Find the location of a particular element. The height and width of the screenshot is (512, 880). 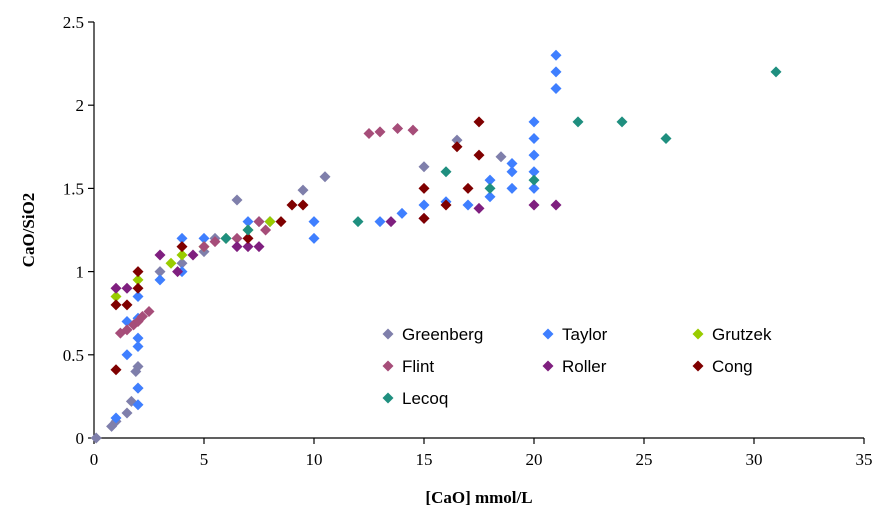

x-tick-label: 35 is located at coordinates (864, 459).